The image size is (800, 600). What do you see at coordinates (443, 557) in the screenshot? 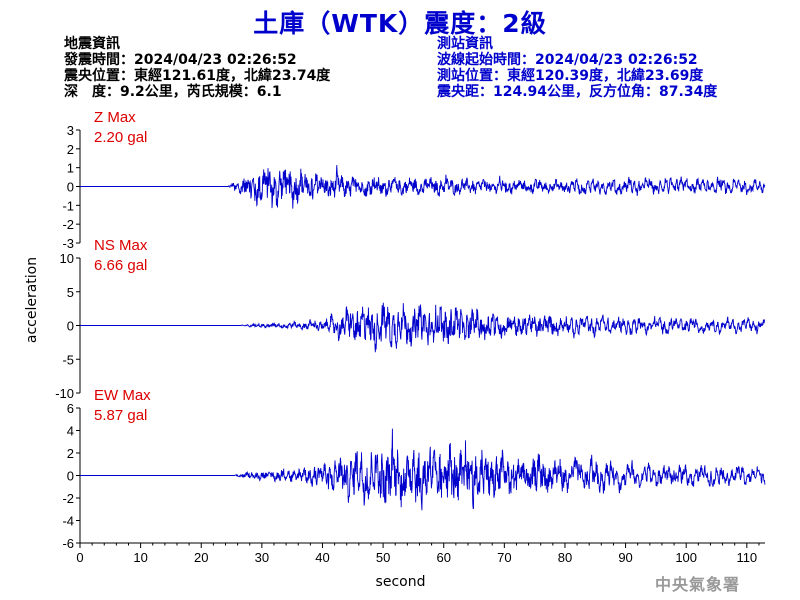
I see `x-tick-label: 60` at bounding box center [443, 557].